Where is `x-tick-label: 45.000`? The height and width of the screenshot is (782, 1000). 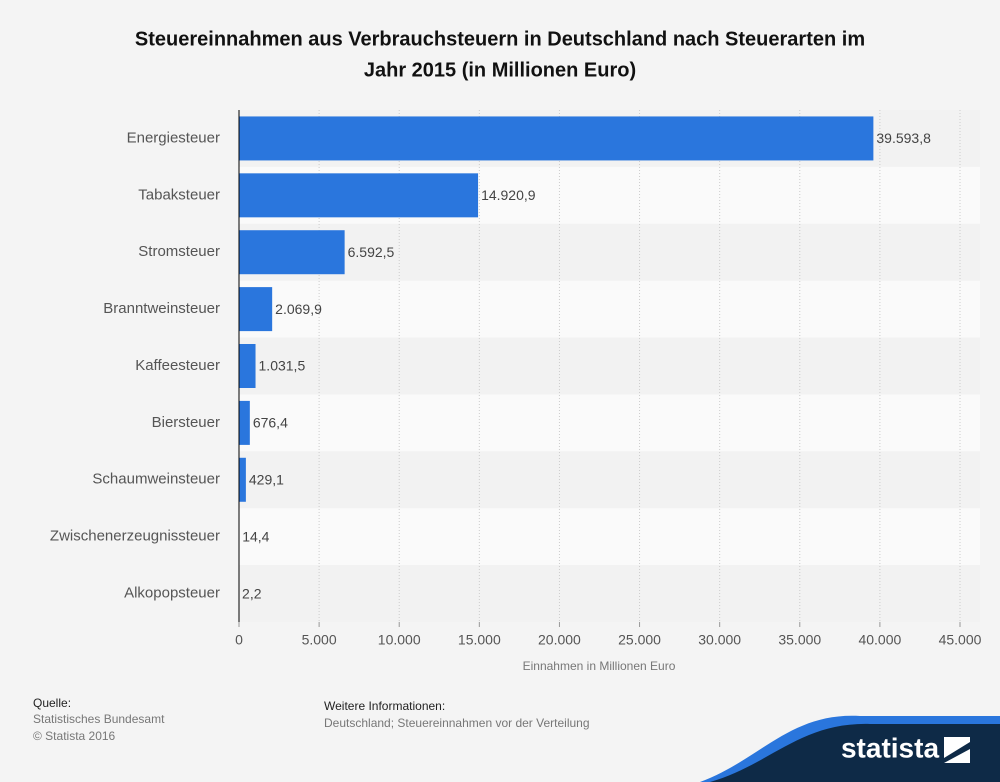 x-tick-label: 45.000 is located at coordinates (960, 640).